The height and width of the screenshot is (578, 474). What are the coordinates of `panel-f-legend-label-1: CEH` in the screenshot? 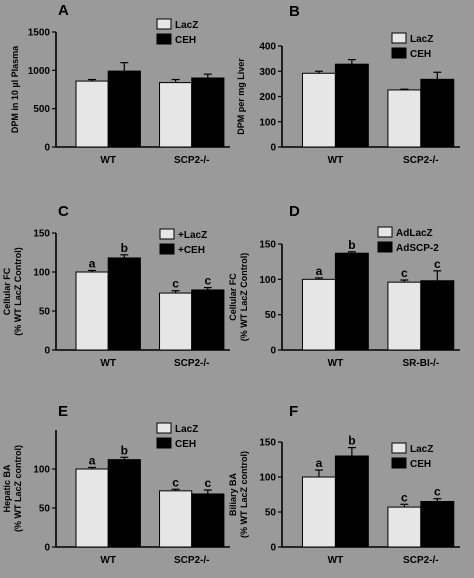 It's located at (420, 464).